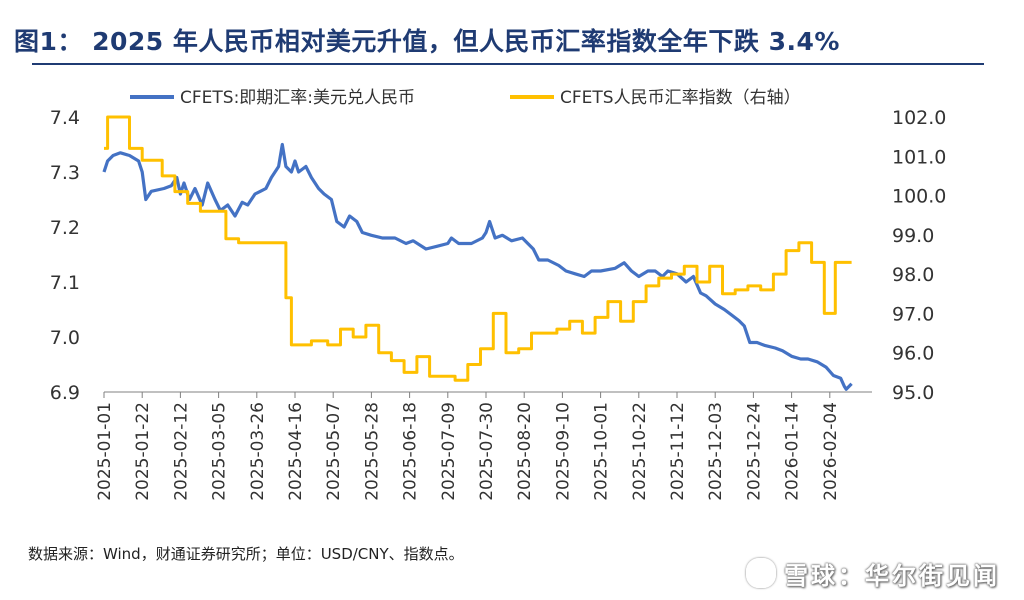 The width and height of the screenshot is (1024, 600). I want to click on x-tick-label: 2025-05-07, so click(334, 451).